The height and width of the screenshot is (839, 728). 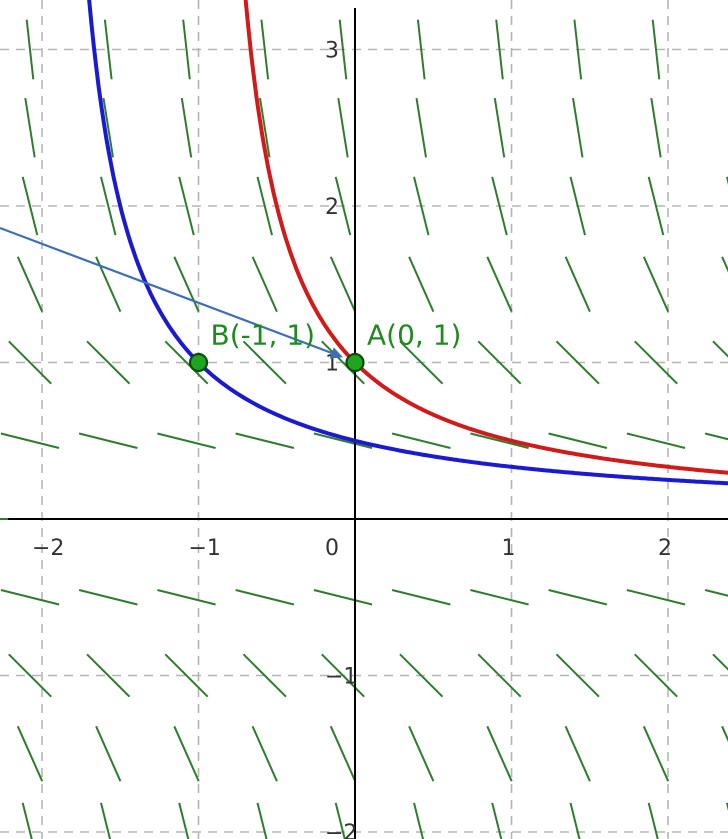 I want to click on point-label: B(-1, 1), so click(x=263, y=335).